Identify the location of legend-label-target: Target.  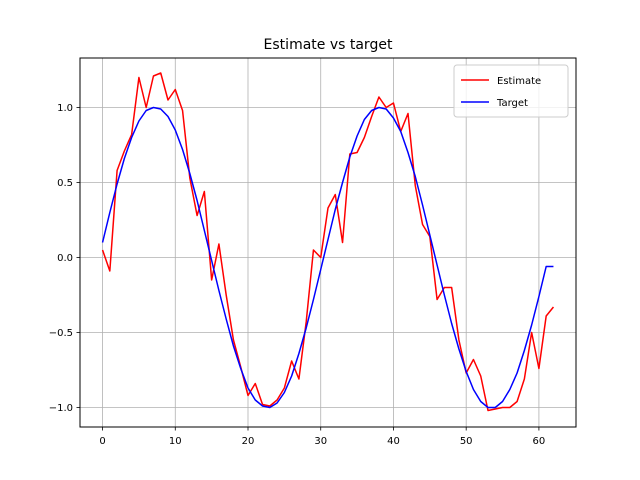
(512, 103).